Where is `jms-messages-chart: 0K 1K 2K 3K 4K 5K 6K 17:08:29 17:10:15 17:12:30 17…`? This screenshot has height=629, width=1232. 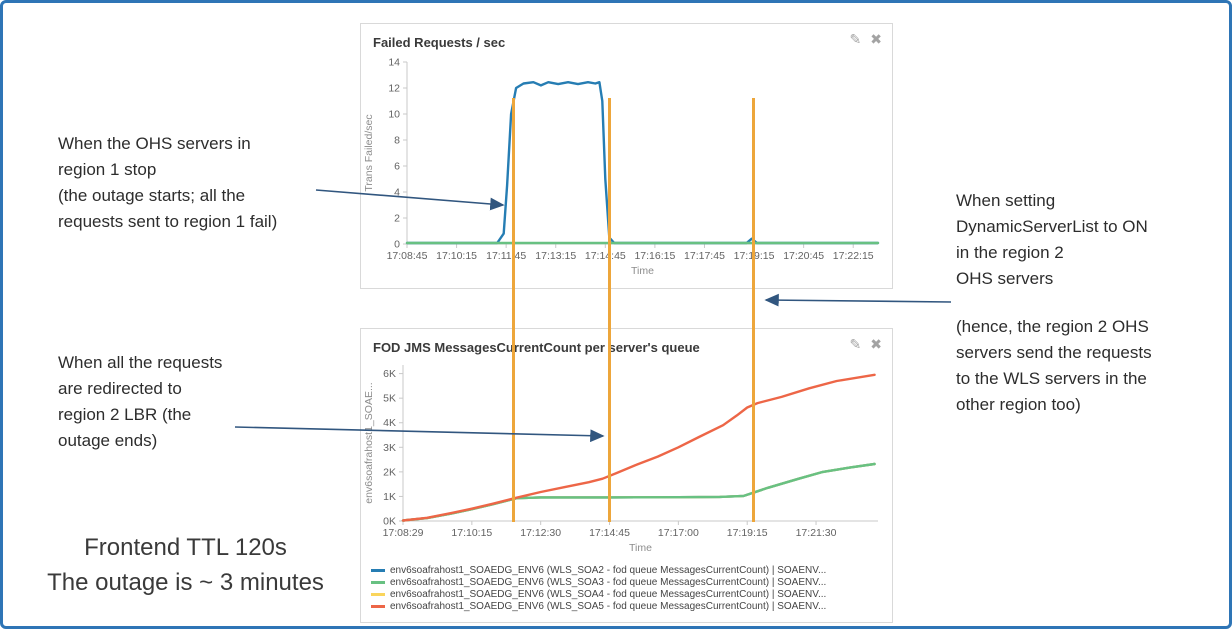 jms-messages-chart: 0K 1K 2K 3K 4K 5K 6K 17:08:29 17:10:15 17:12:30 17… is located at coordinates (620, 459).